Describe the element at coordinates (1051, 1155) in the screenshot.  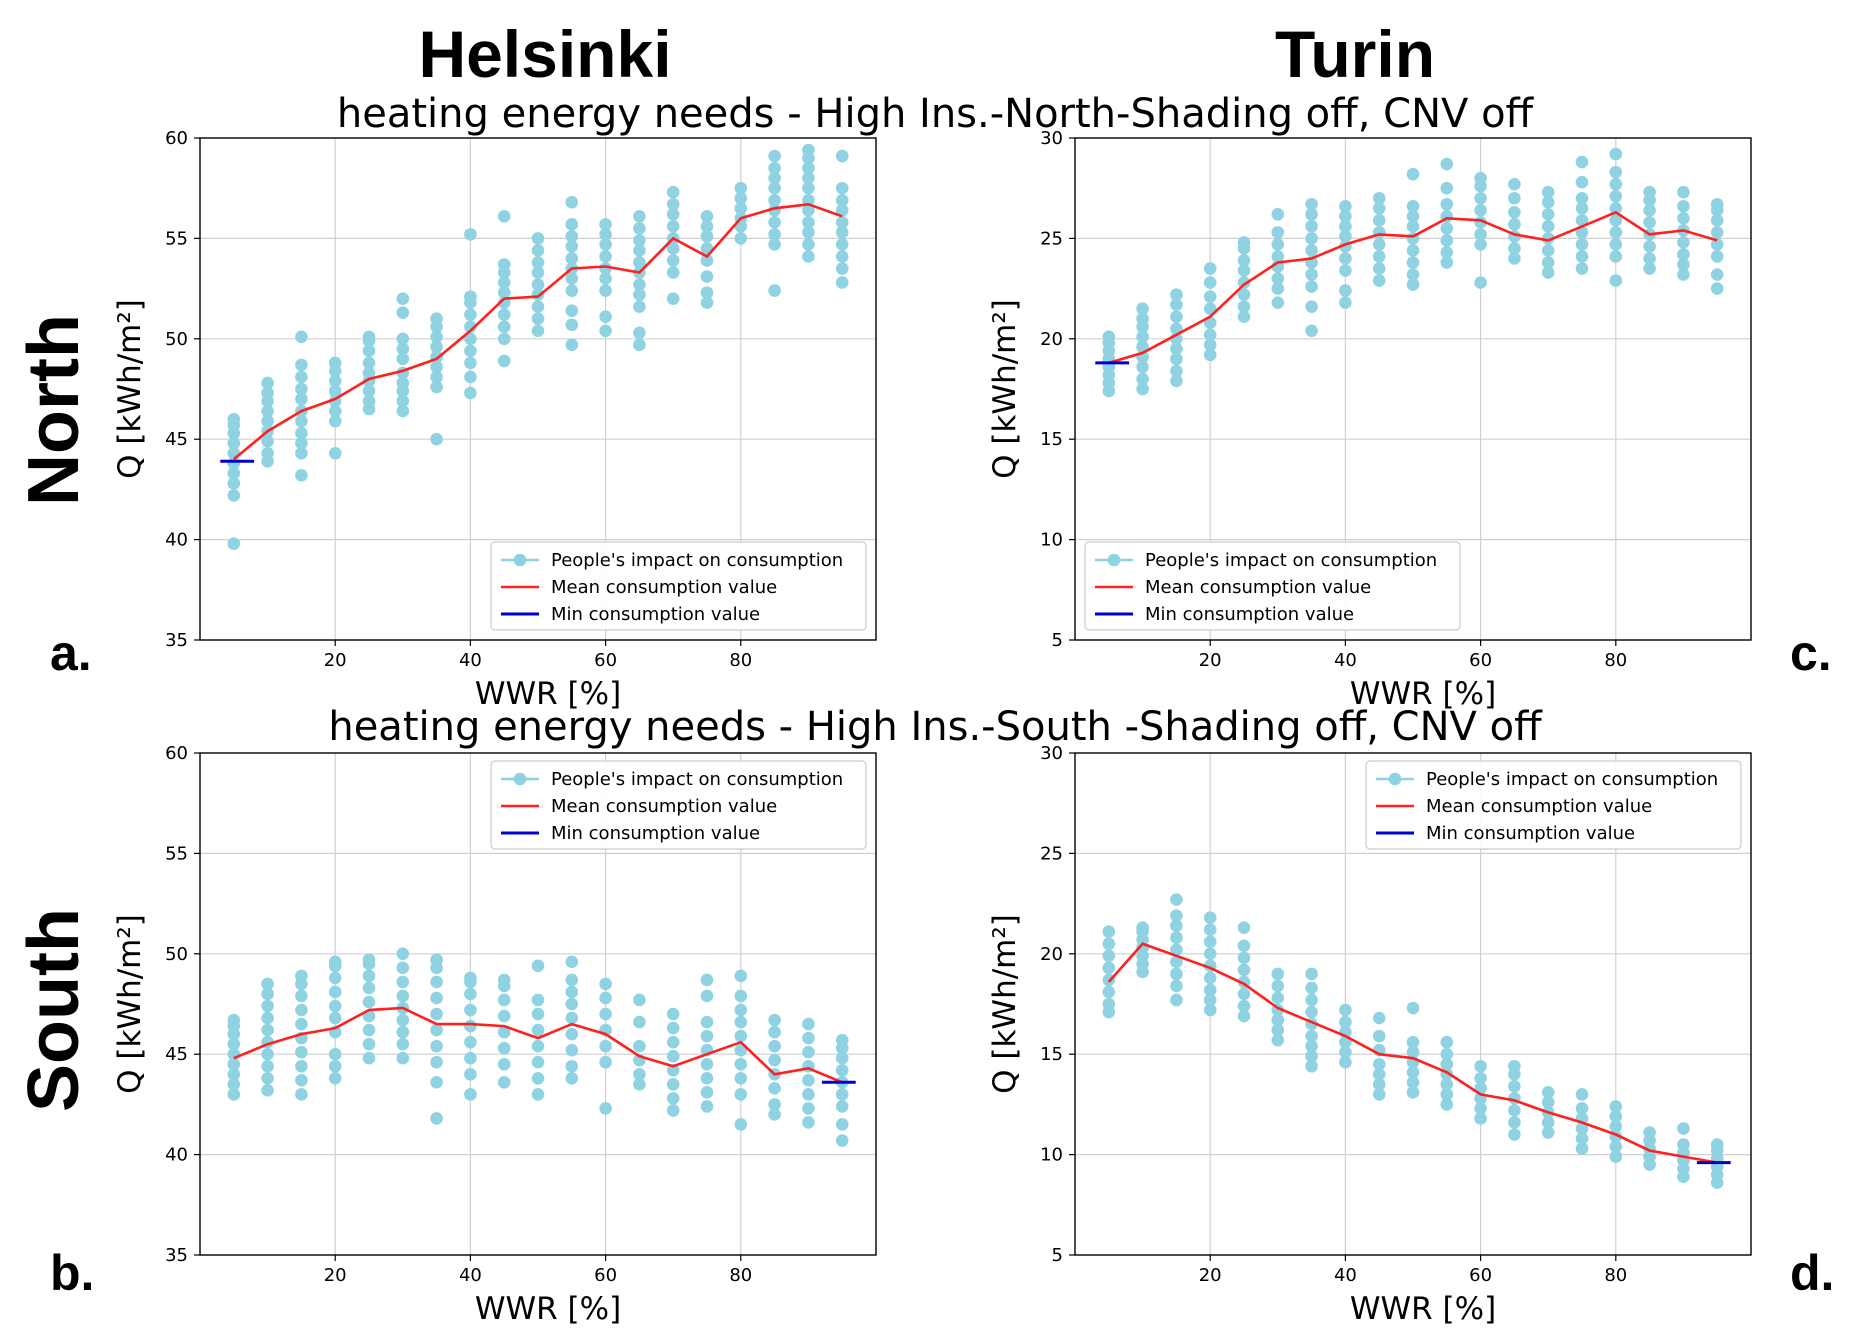
I see `y-tick-label: 10` at that location.